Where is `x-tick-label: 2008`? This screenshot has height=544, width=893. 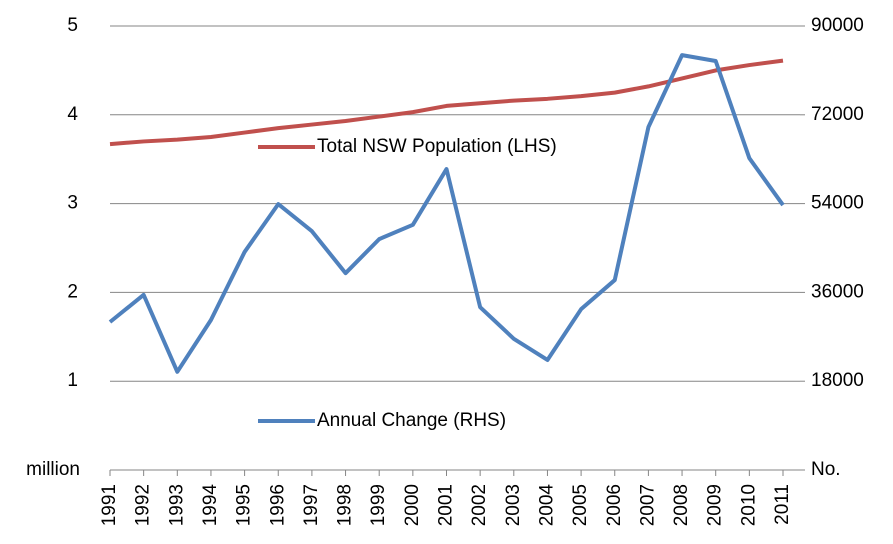
x-tick-label: 2008 is located at coordinates (681, 505).